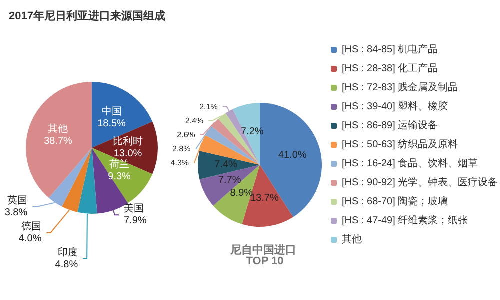 The height and width of the screenshot is (300, 500). Describe the element at coordinates (405, 220) in the screenshot. I see `legend-label: [HS : 47-49] 纤维素浆；纸张` at that location.